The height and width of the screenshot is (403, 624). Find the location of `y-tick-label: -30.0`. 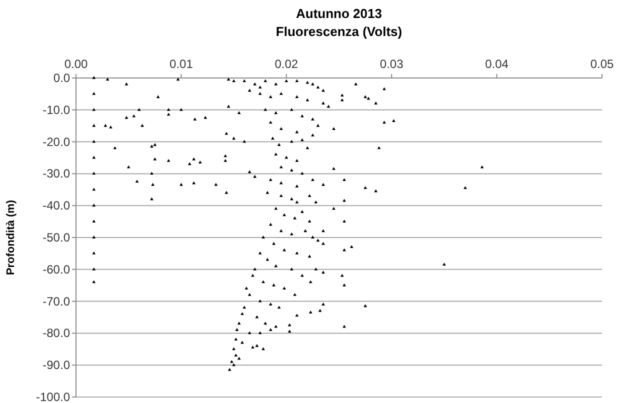

y-tick-label: -30.0 is located at coordinates (56, 173).